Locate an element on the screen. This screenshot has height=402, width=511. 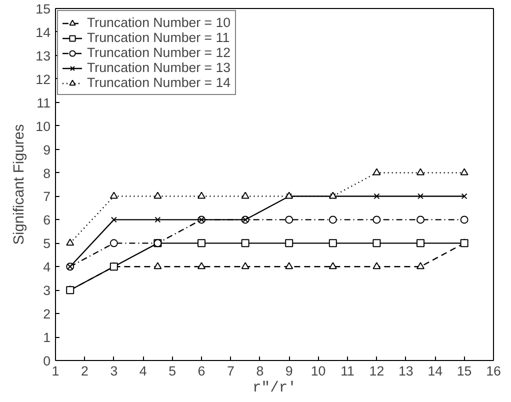
y-tick-label: 4 is located at coordinates (47, 267).